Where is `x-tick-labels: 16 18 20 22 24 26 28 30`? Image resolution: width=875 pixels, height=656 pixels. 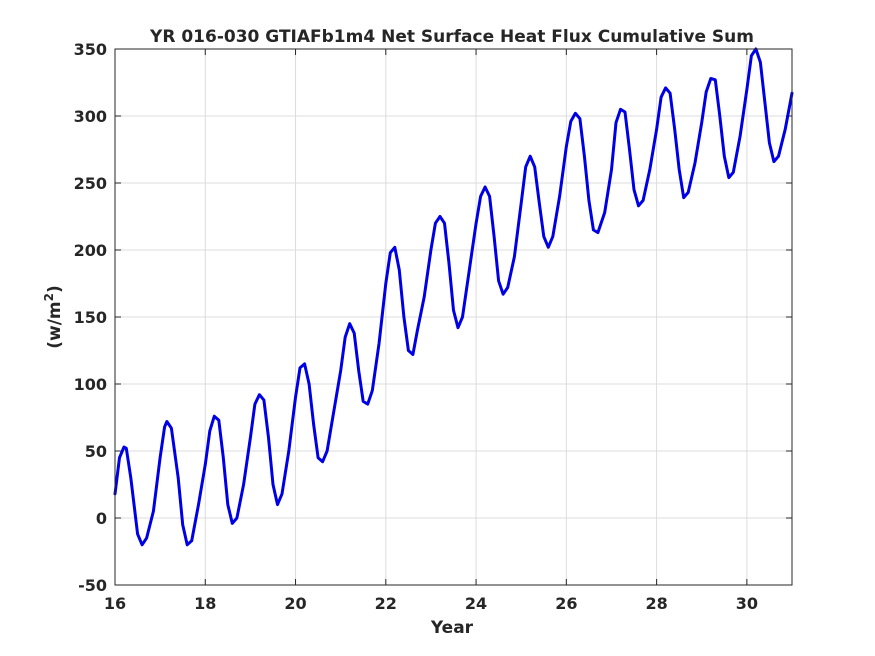 x-tick-labels: 16 18 20 22 24 26 28 30 is located at coordinates (431, 603).